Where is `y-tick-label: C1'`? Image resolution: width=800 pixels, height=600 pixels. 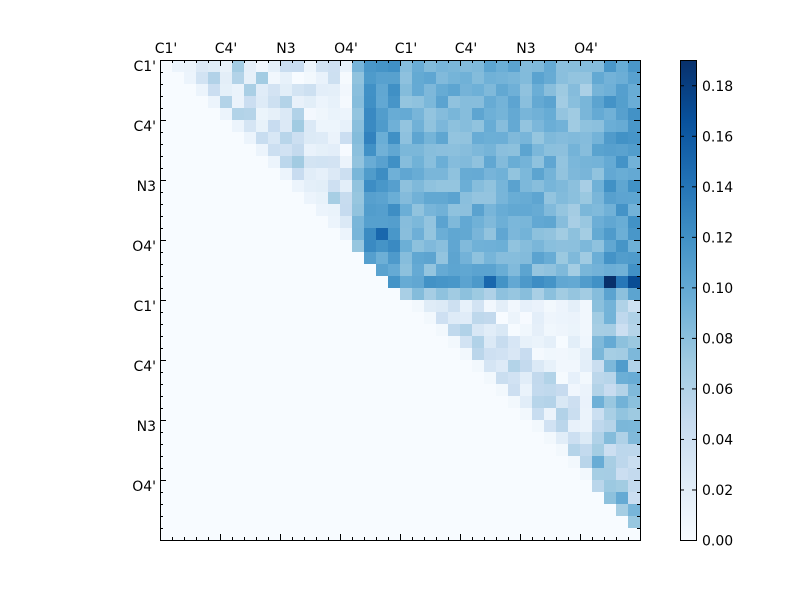 y-tick-label: C1' is located at coordinates (144, 67).